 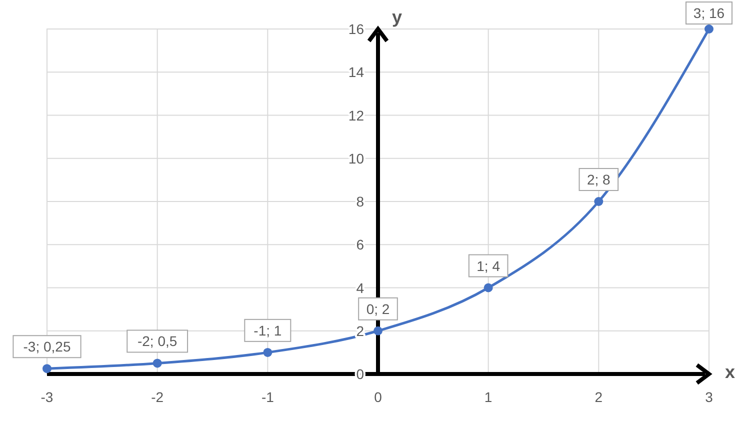 I want to click on data-label: 1; 4, so click(x=488, y=266).